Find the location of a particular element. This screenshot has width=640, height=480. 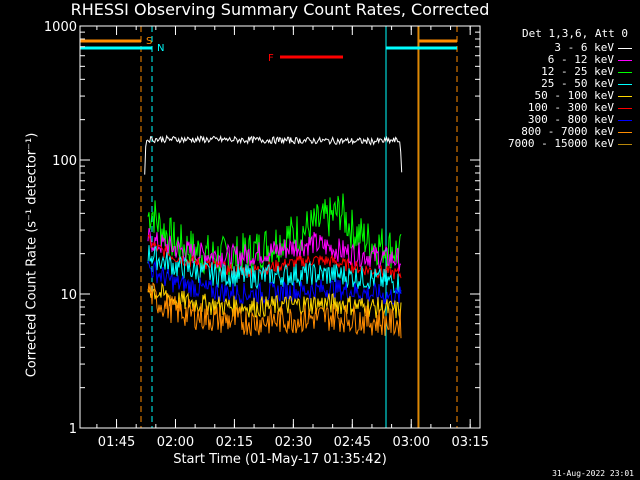

legend-label: 6 - 12 keV is located at coordinates (580, 59).